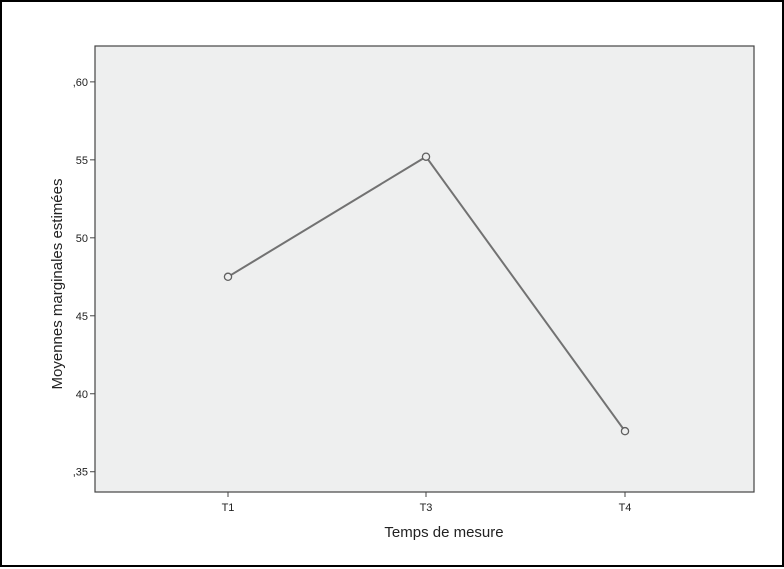 The image size is (784, 569). I want to click on x-tick-label: T3, so click(426, 508).